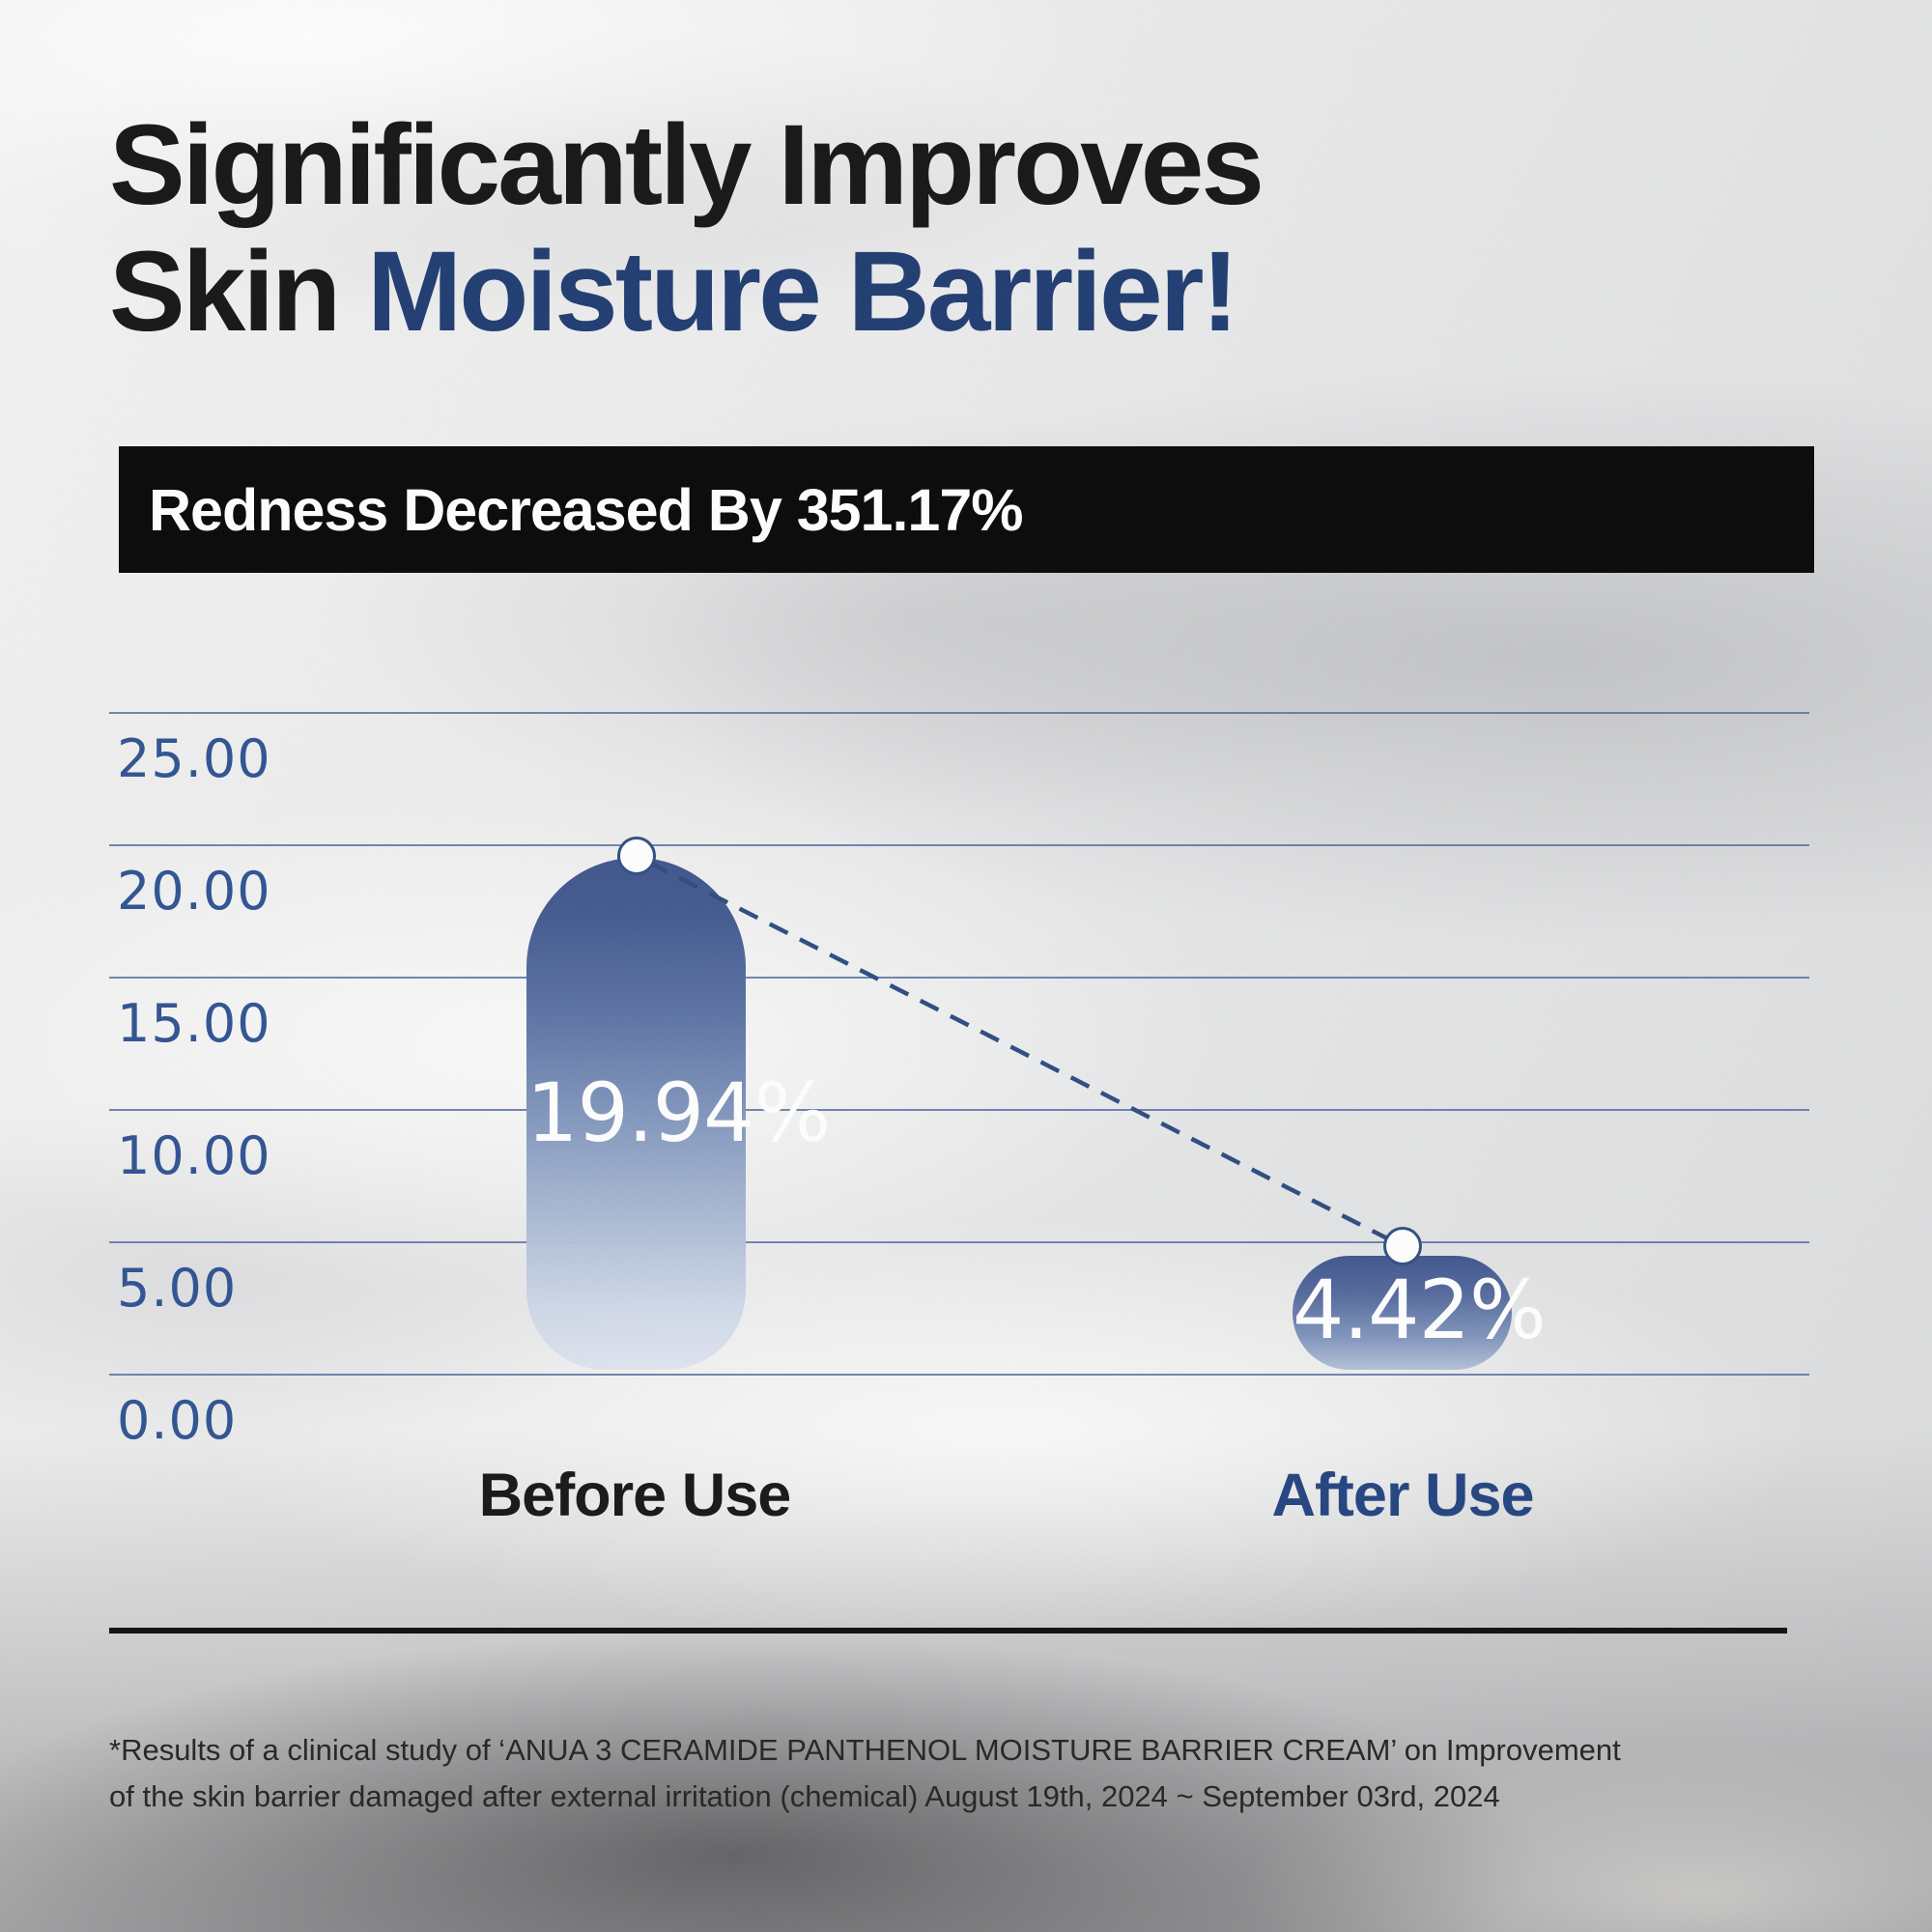 This screenshot has width=1932, height=1932. I want to click on y-tick-label-0: 0.00, so click(177, 1420).